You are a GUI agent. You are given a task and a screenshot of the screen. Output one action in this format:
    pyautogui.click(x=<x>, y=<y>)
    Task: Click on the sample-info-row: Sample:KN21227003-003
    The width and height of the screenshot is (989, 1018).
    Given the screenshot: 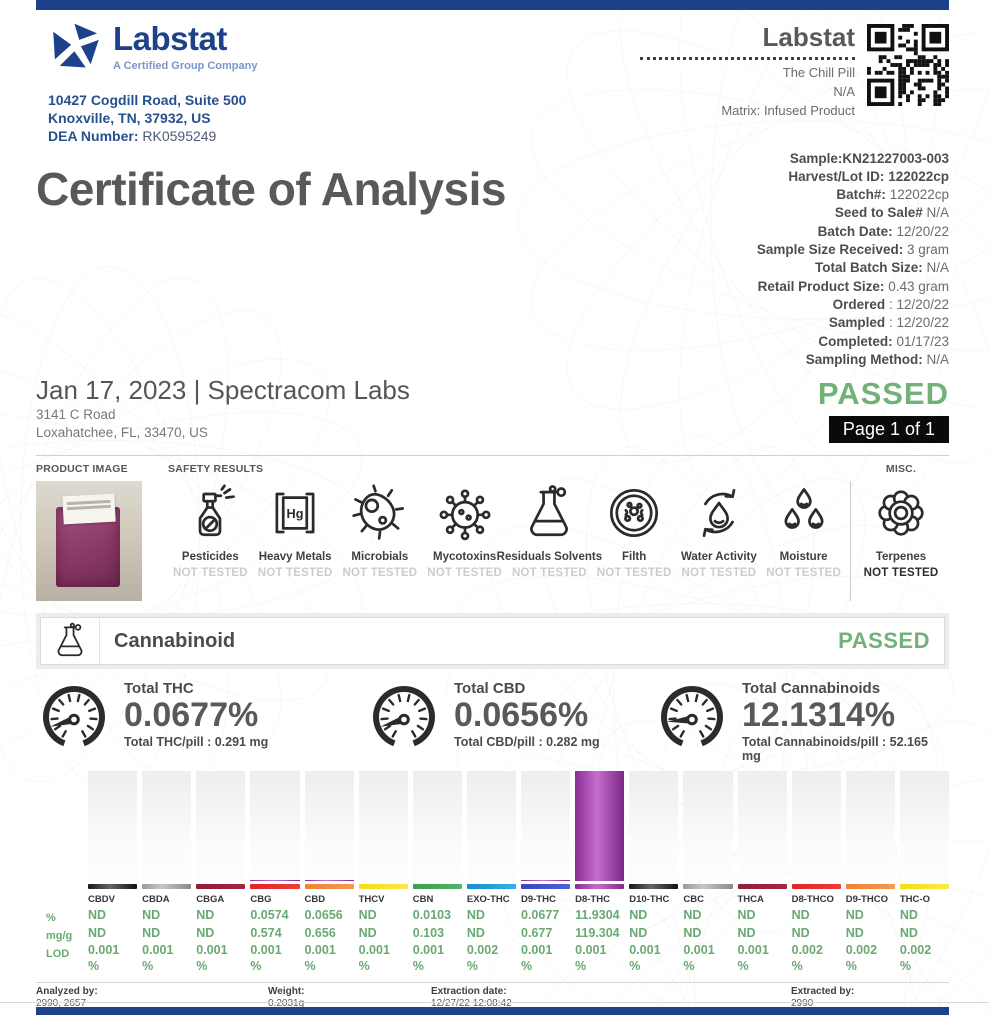 What is the action you would take?
    pyautogui.click(x=784, y=159)
    